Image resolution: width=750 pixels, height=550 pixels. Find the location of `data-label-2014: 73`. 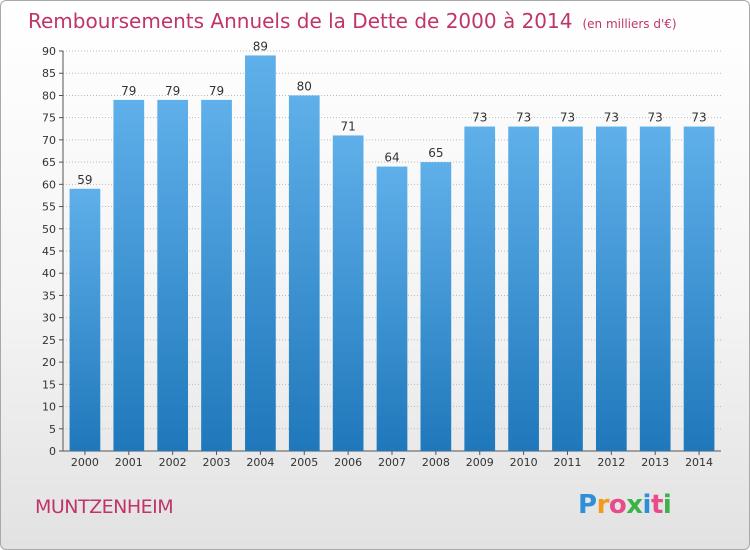

data-label-2014: 73 is located at coordinates (698, 118).